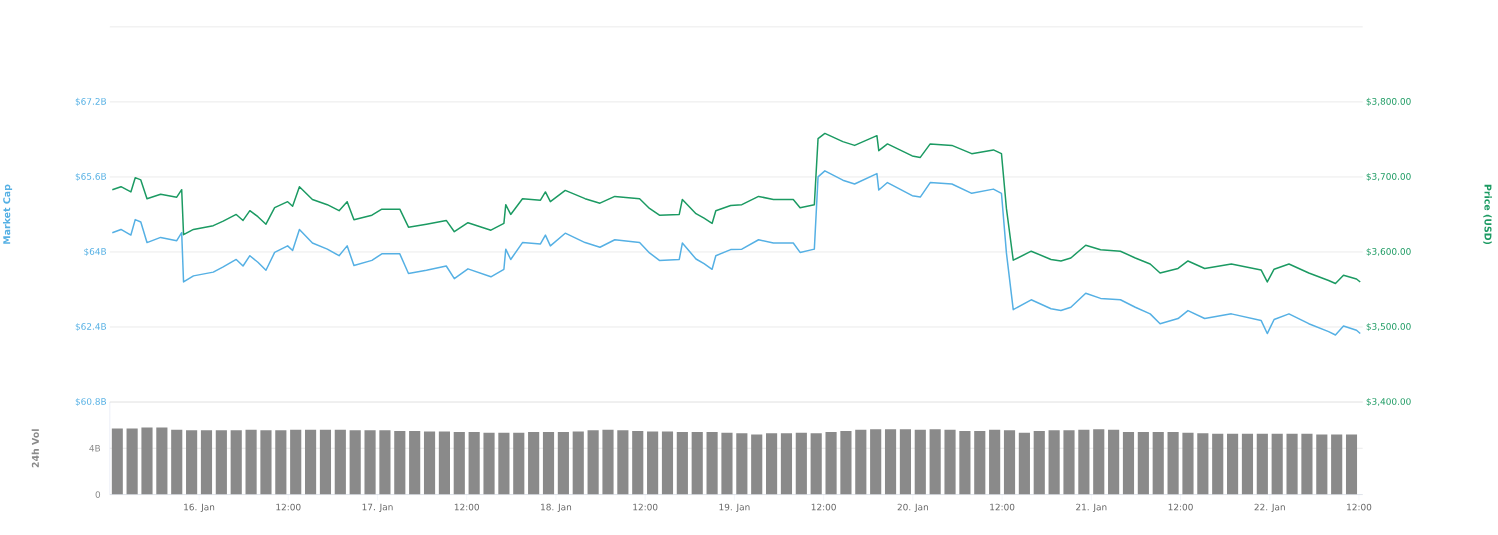 The image size is (1498, 535). I want to click on y-tick-label: $67.2B, so click(90, 101).